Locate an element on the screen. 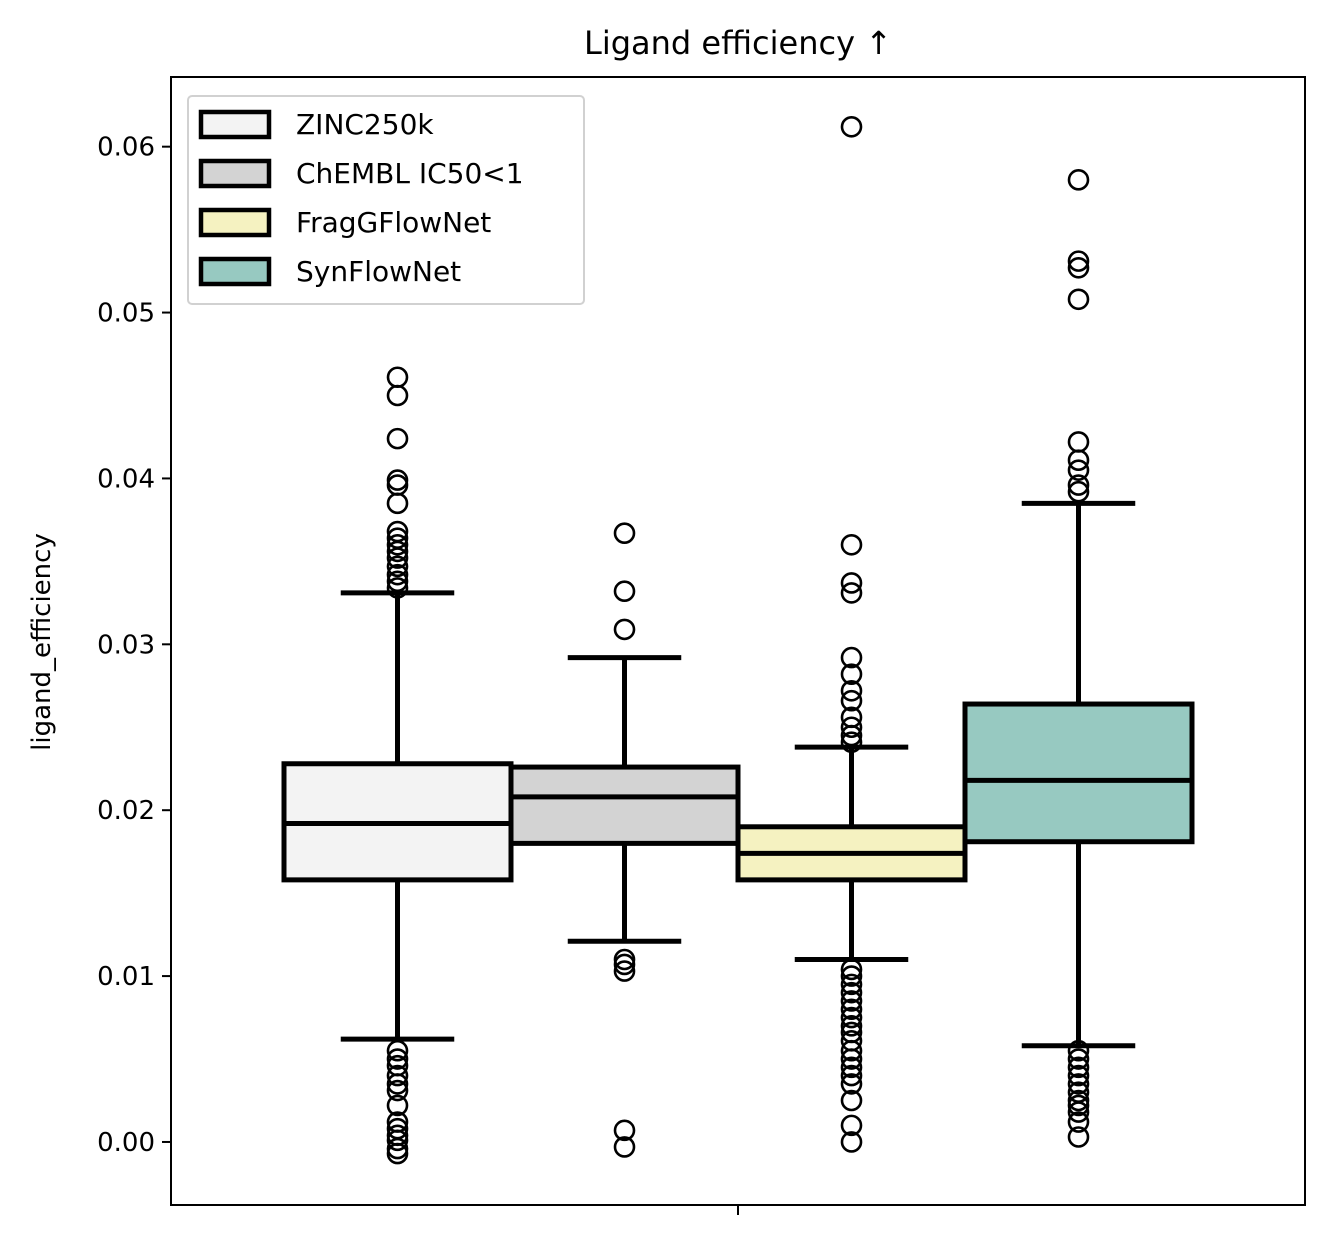 The height and width of the screenshot is (1242, 1330). y-tick-label: 0.01 is located at coordinates (126, 977).